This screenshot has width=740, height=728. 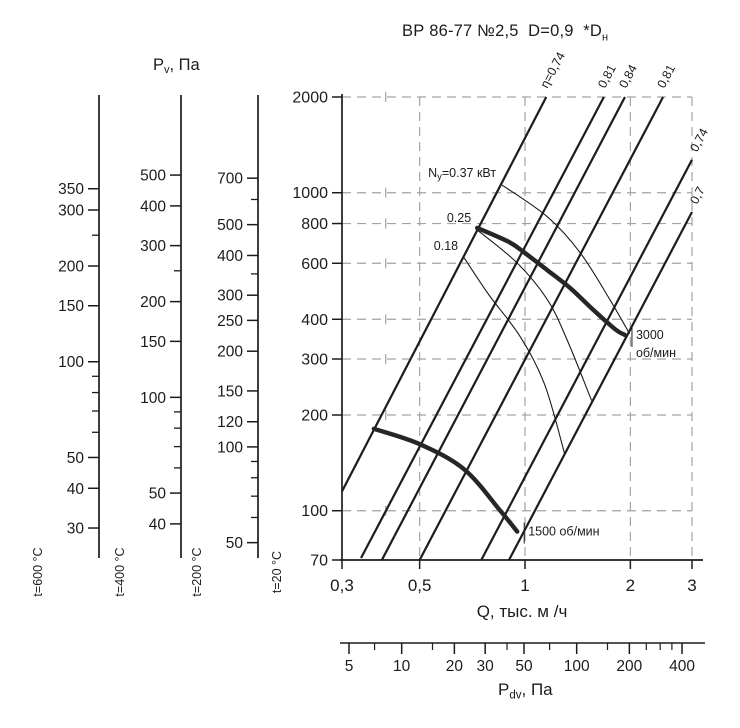 I want to click on efficiency-line-label: 0,74, so click(x=699, y=140).